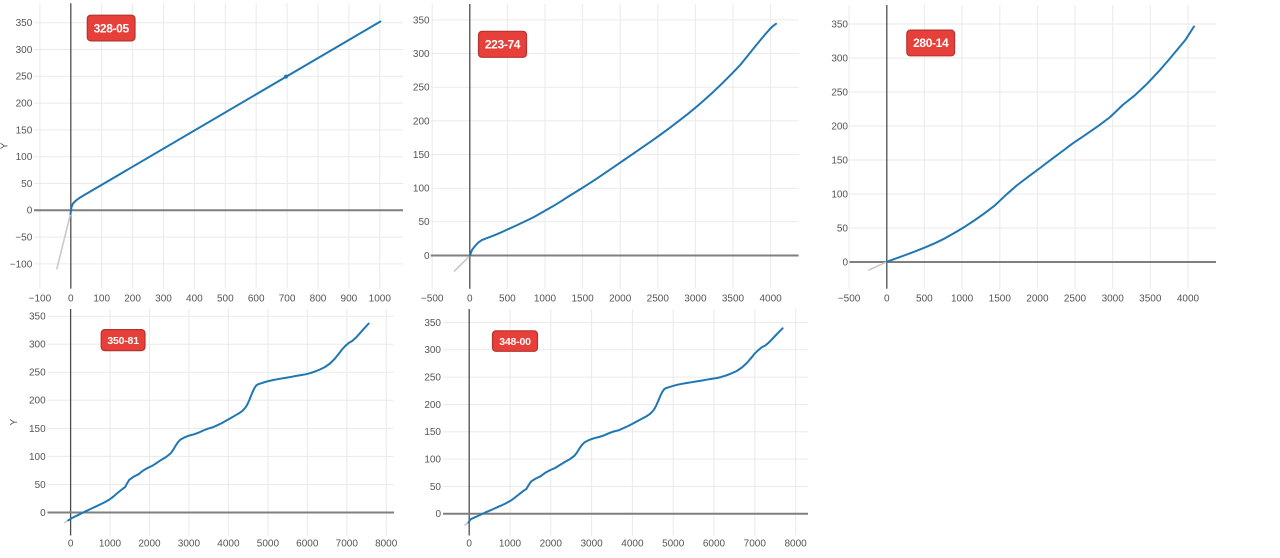 The image size is (1280, 558). Describe the element at coordinates (931, 43) in the screenshot. I see `svg-text: 280-14` at that location.